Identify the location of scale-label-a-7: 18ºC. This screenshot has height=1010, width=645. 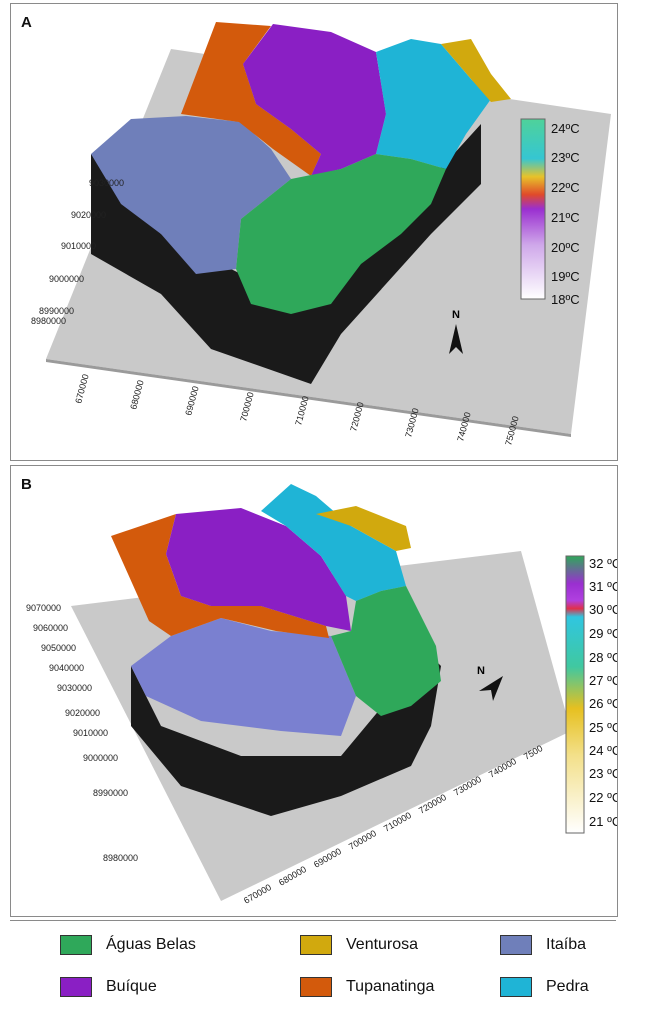
(565, 299).